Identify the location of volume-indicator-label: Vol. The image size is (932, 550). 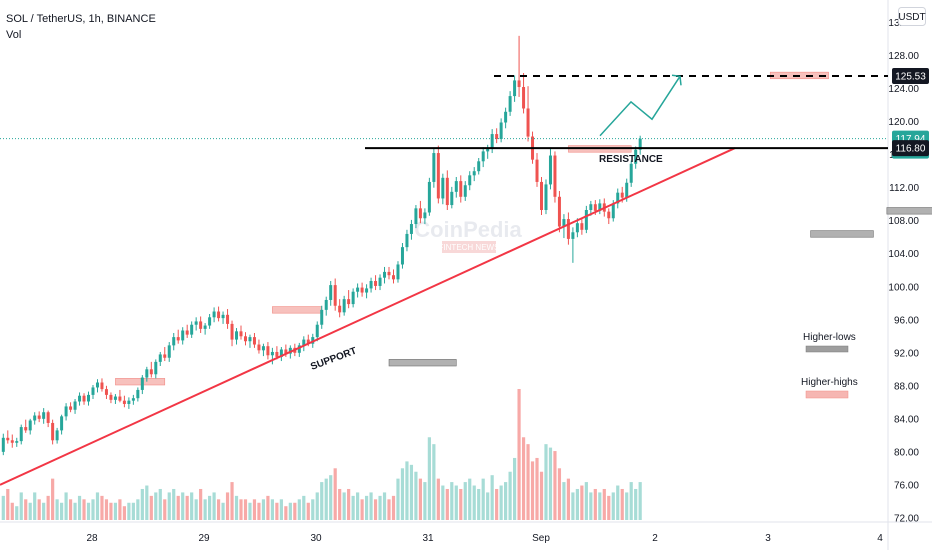
(13, 35).